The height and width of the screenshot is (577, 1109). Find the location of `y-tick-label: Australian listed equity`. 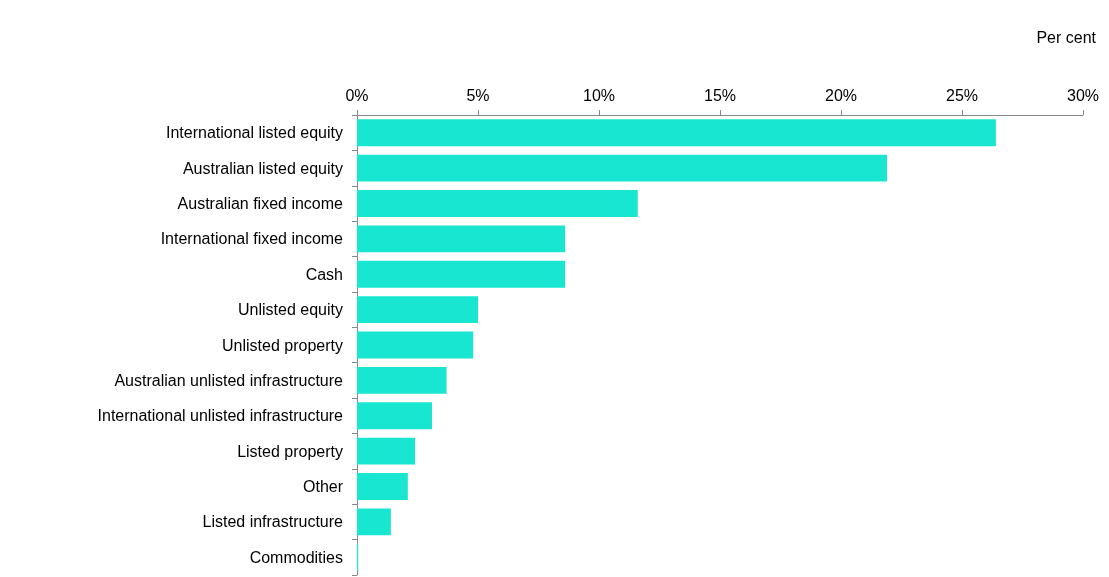

y-tick-label: Australian listed equity is located at coordinates (262, 168).